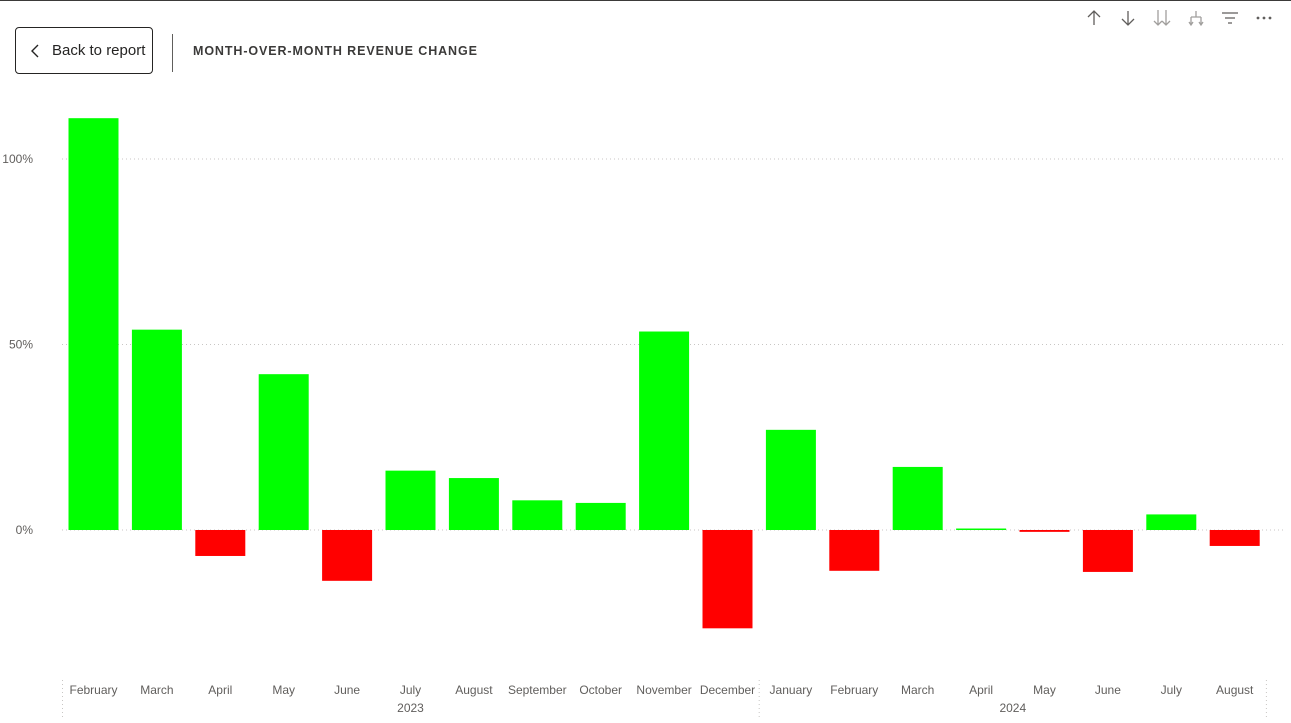 The width and height of the screenshot is (1291, 723). What do you see at coordinates (1264, 18) in the screenshot?
I see `more-options-icon` at bounding box center [1264, 18].